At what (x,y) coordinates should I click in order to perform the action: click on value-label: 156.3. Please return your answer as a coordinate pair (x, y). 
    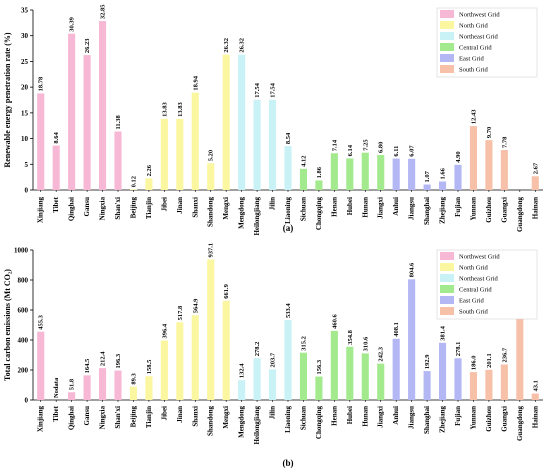
    Looking at the image, I should click on (319, 366).